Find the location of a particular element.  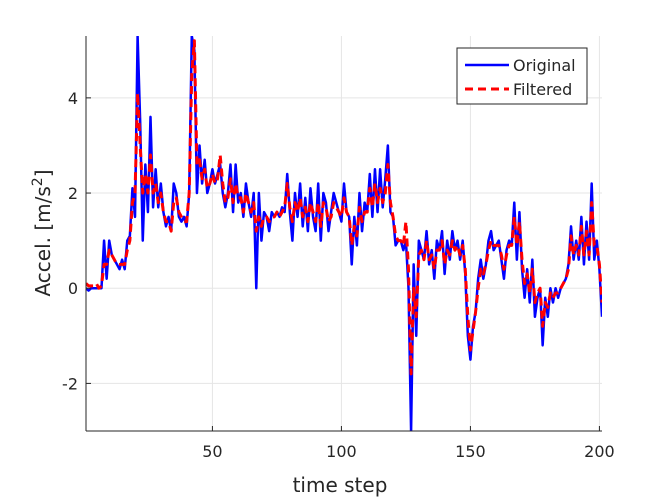

y-axis-label: Accel. [m/s2] is located at coordinates (42, 232).